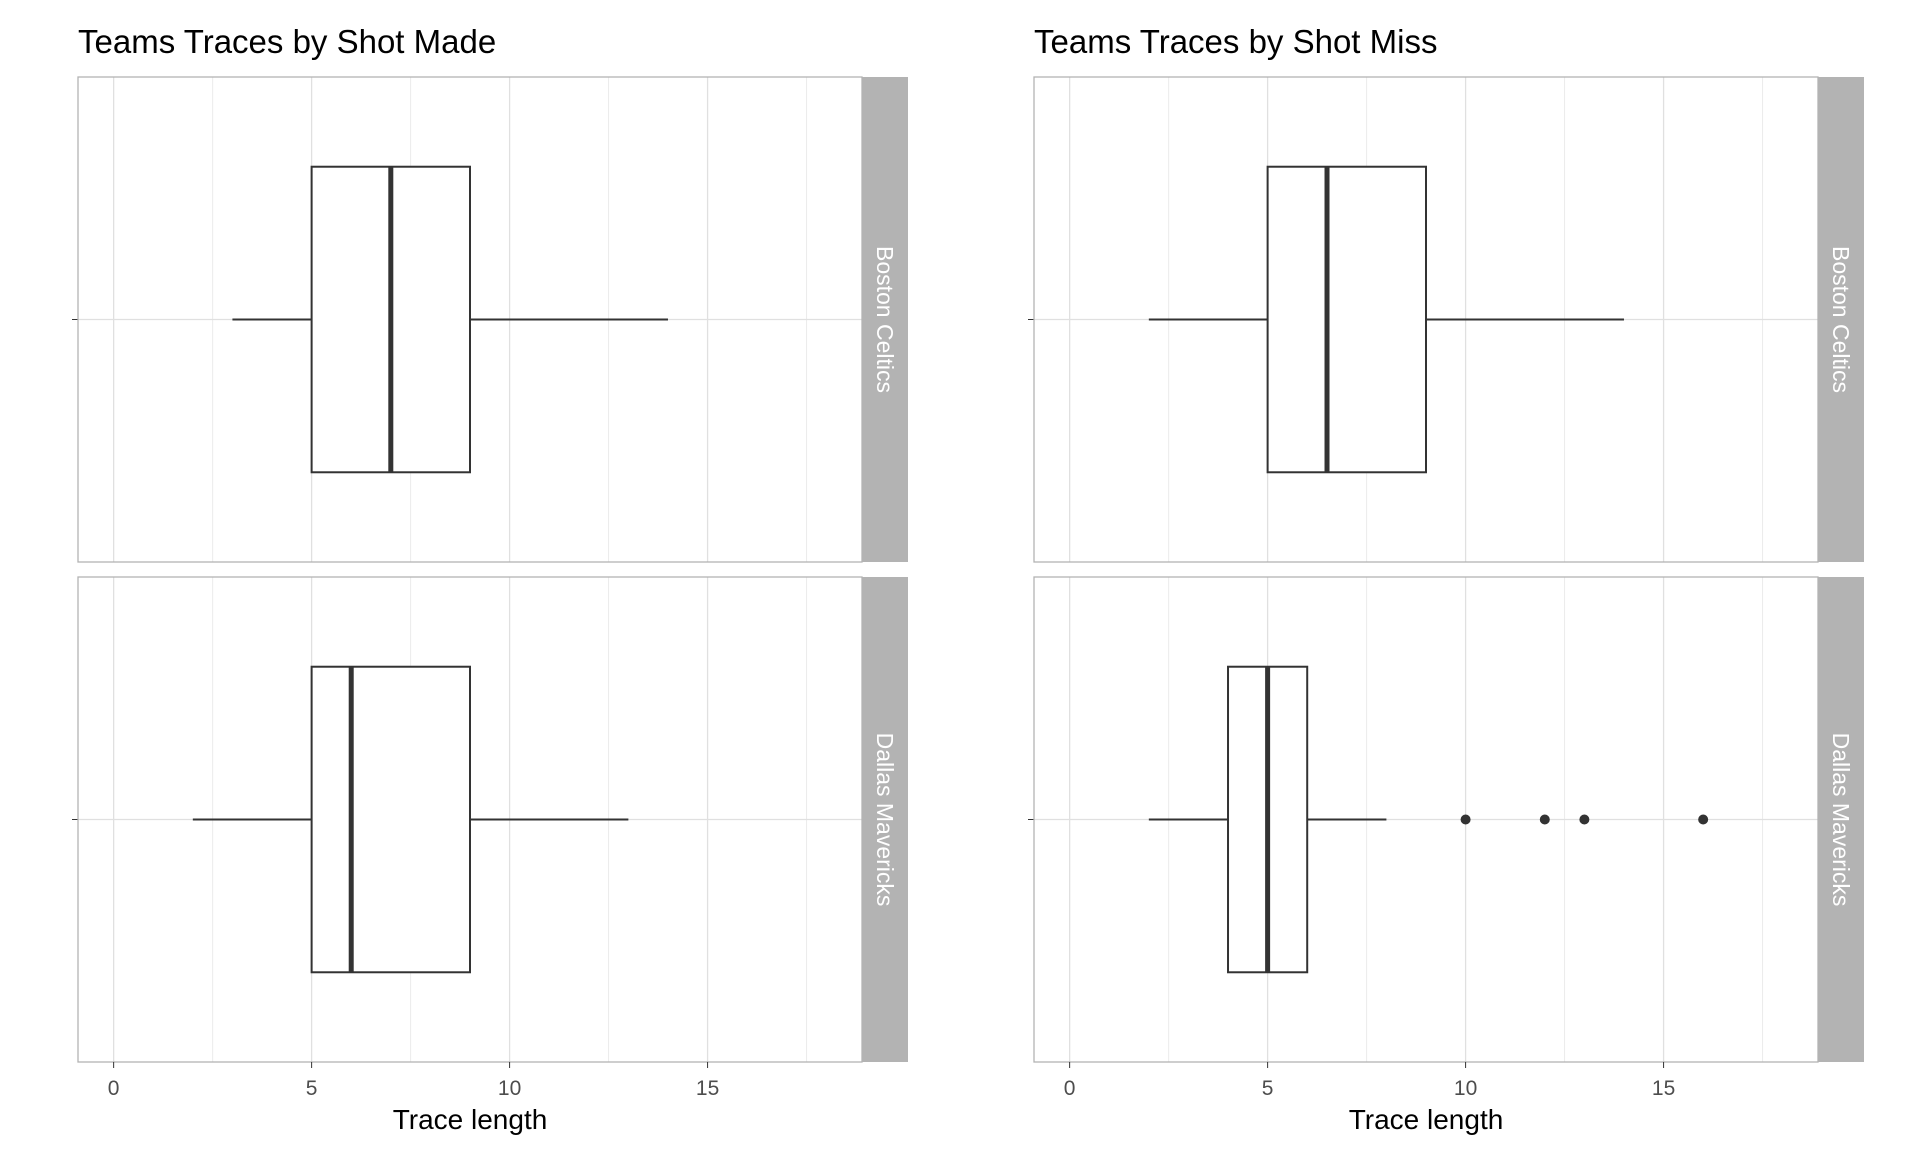  What do you see at coordinates (287, 41) in the screenshot?
I see `chart-title: Teams Traces by Shot Made` at bounding box center [287, 41].